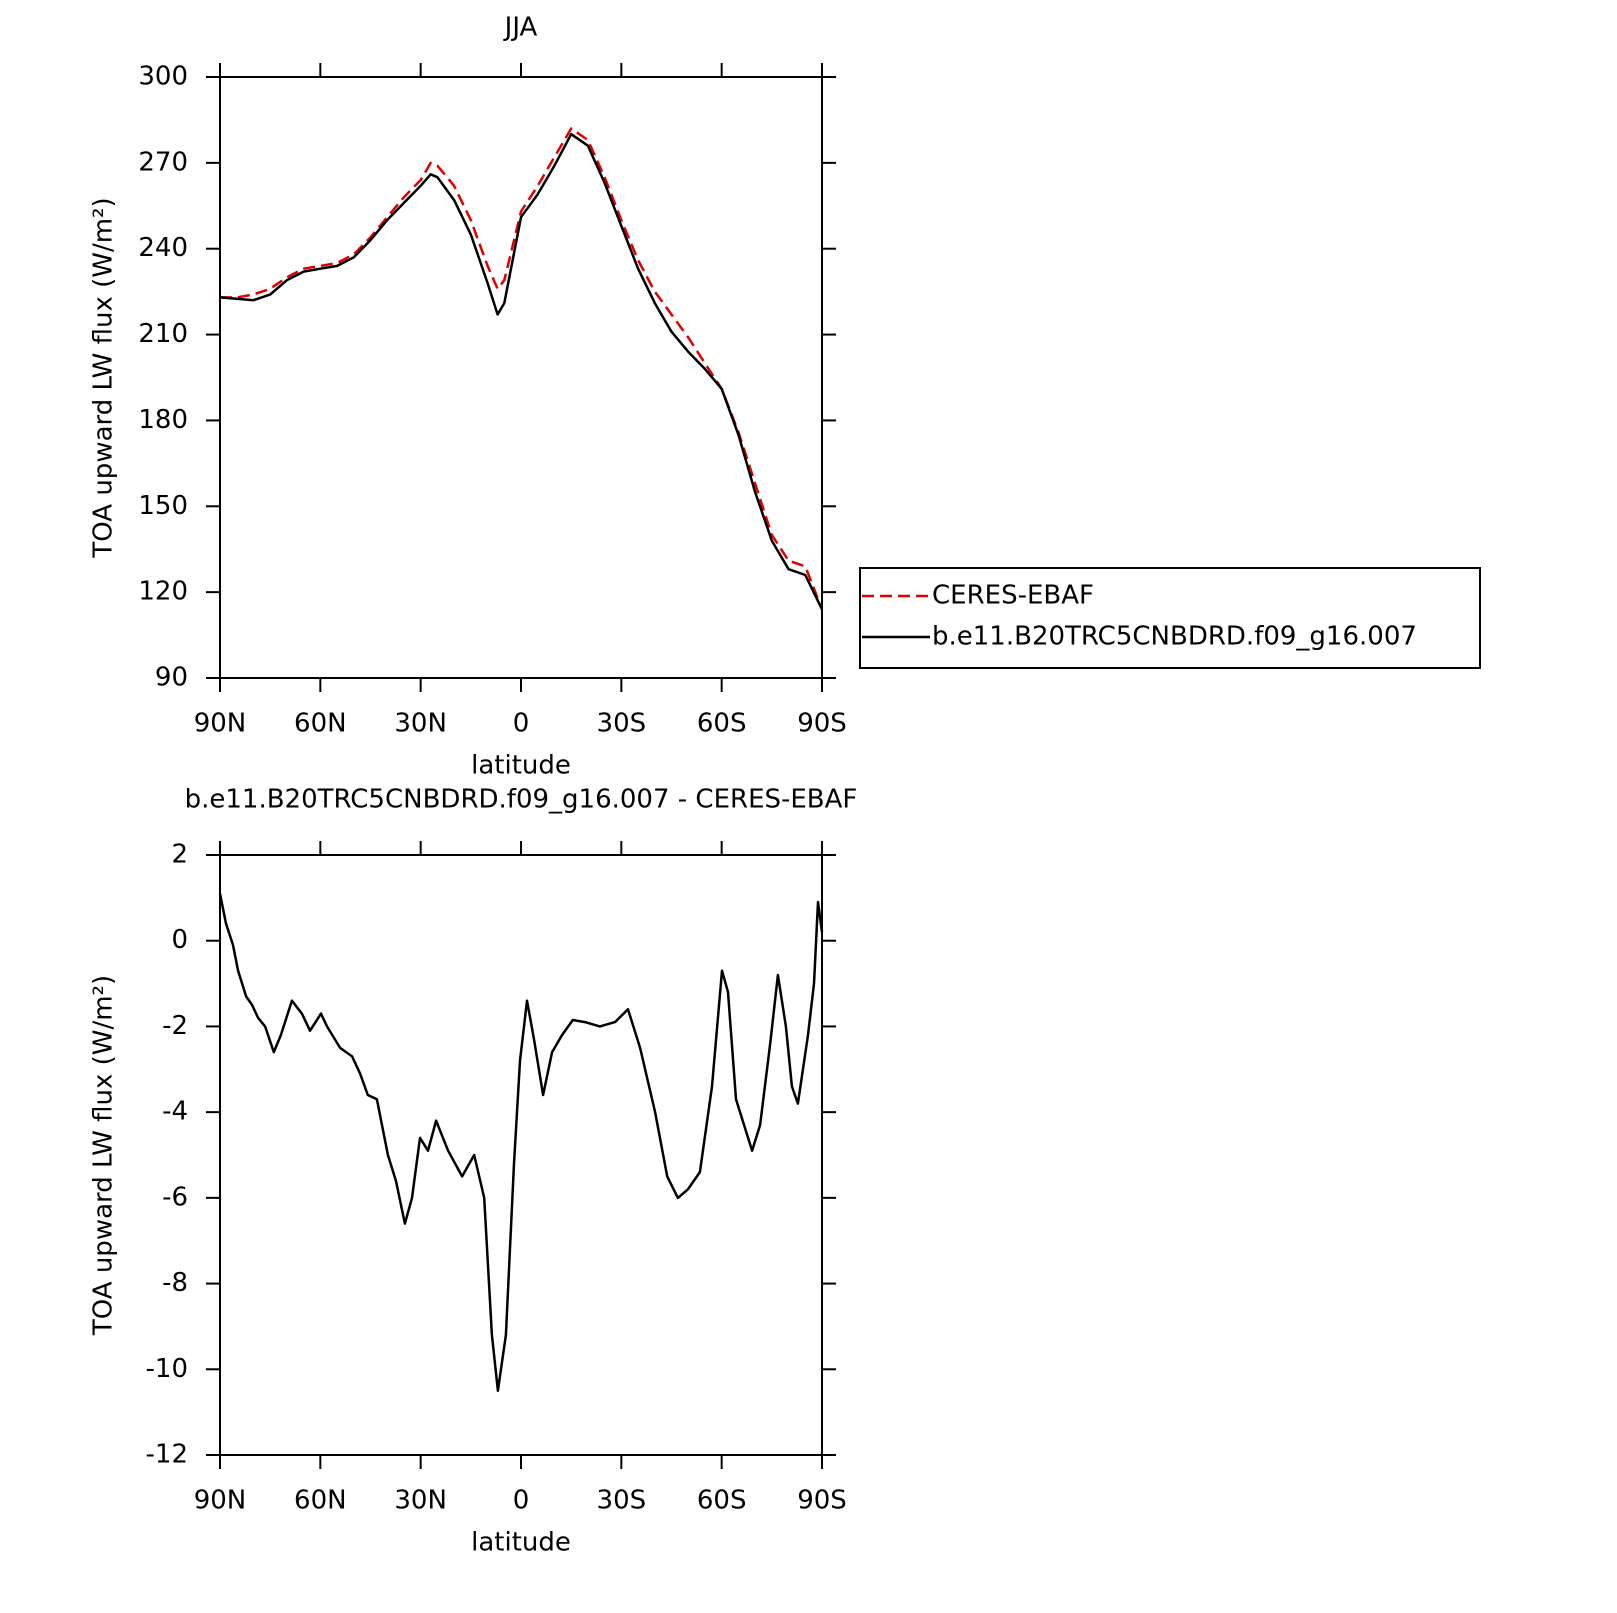  What do you see at coordinates (175, 1026) in the screenshot?
I see `y-tick-label: -2` at bounding box center [175, 1026].